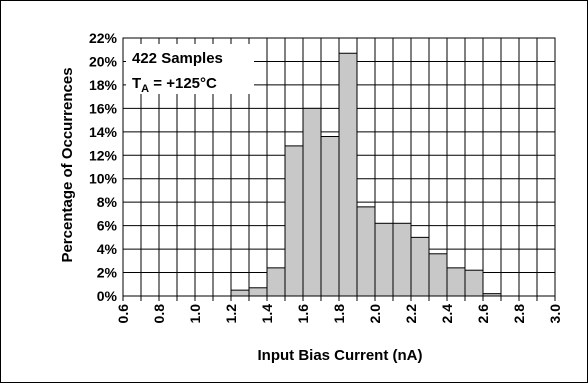 The height and width of the screenshot is (383, 588). What do you see at coordinates (103, 61) in the screenshot?
I see `y-tick-label: 20%` at bounding box center [103, 61].